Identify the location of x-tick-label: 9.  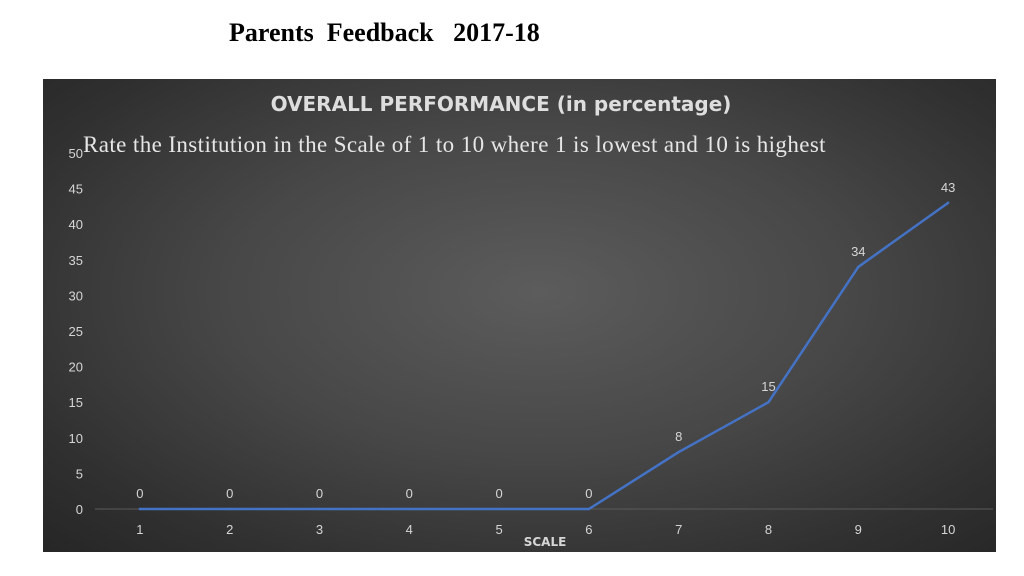
(858, 529).